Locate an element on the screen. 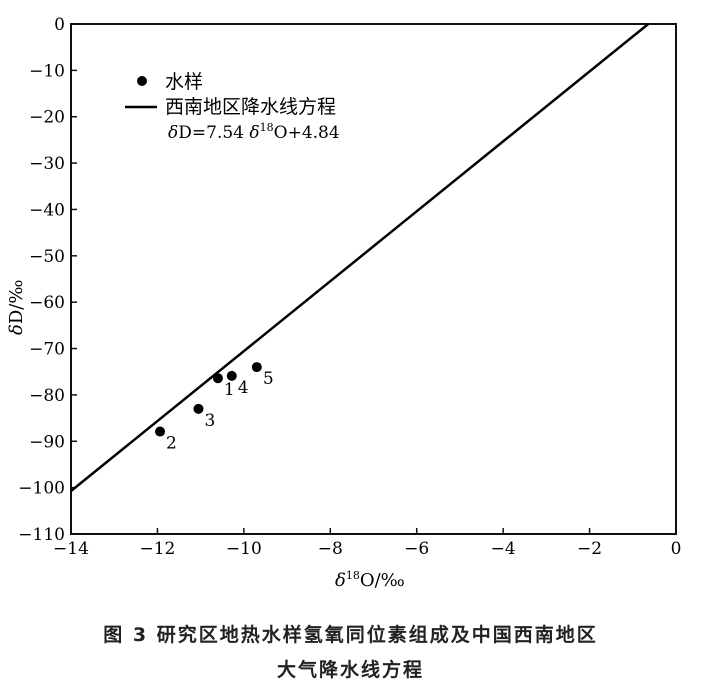  point-label-5: 5 is located at coordinates (268, 379).